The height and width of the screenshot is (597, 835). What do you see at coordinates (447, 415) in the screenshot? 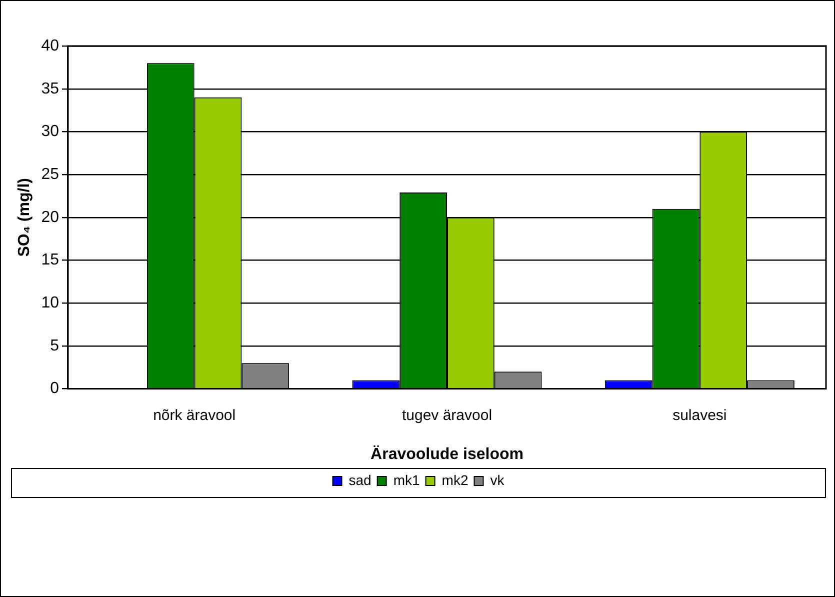
I see `x-tick-label: tugev äravool` at bounding box center [447, 415].